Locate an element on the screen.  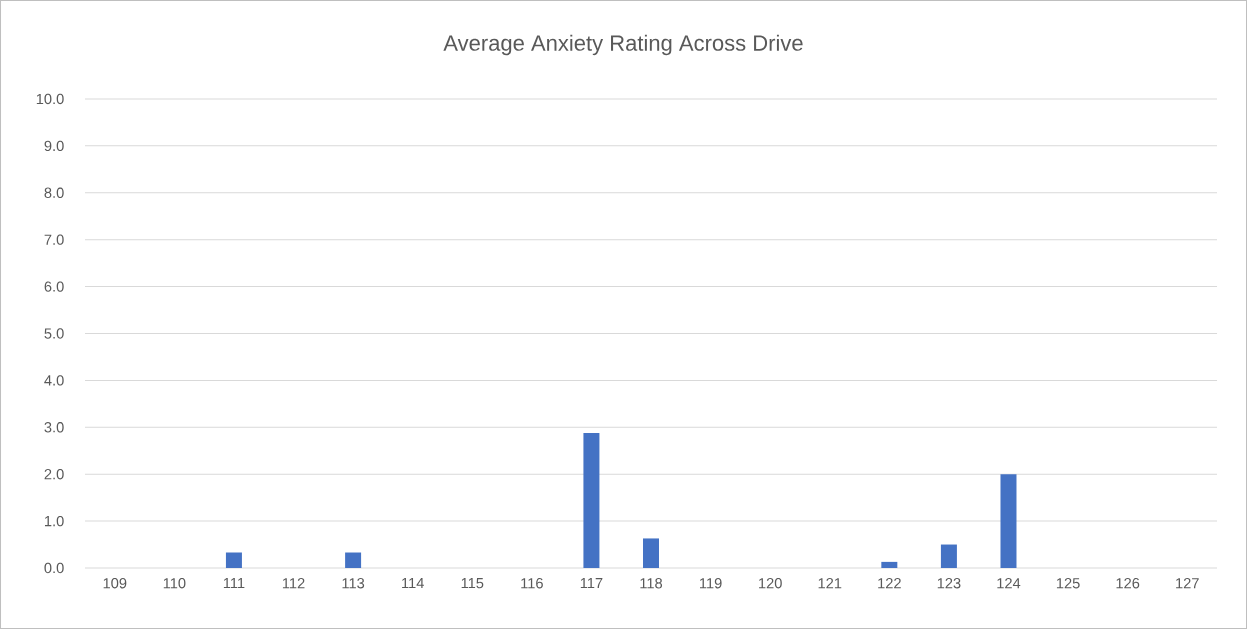
x-tick-label: 116 is located at coordinates (532, 583).